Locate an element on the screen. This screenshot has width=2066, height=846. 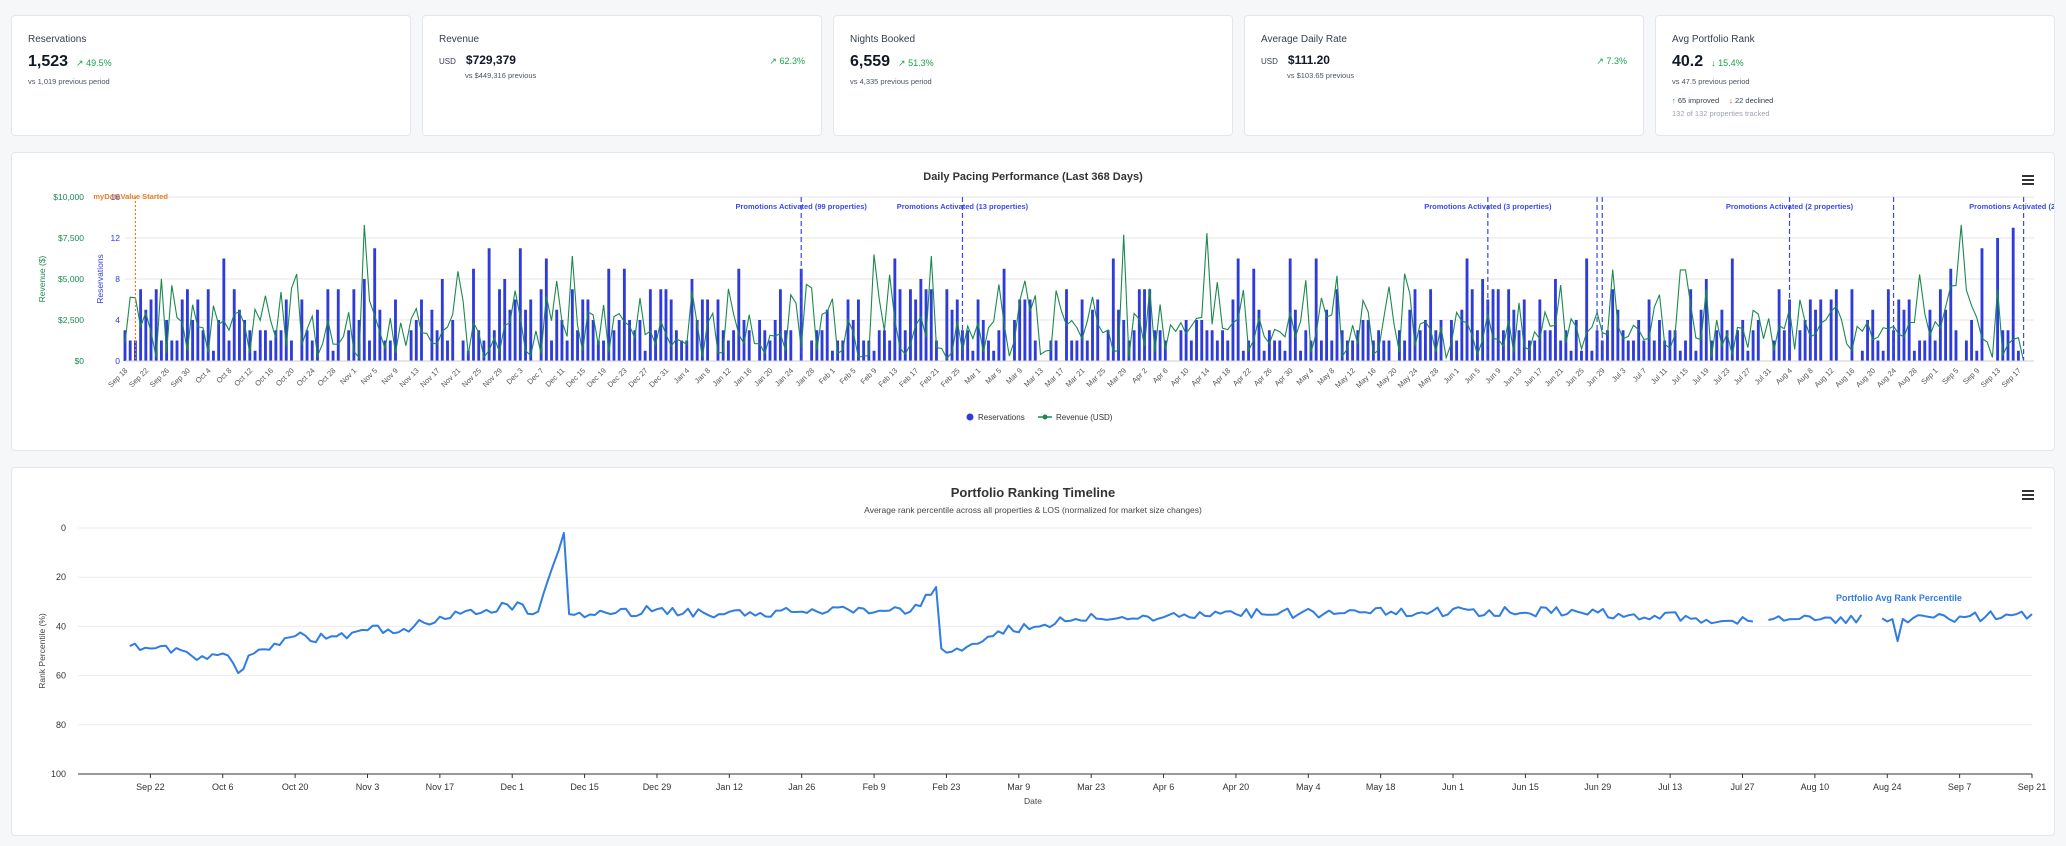
chart-menu-icon is located at coordinates (2028, 180).